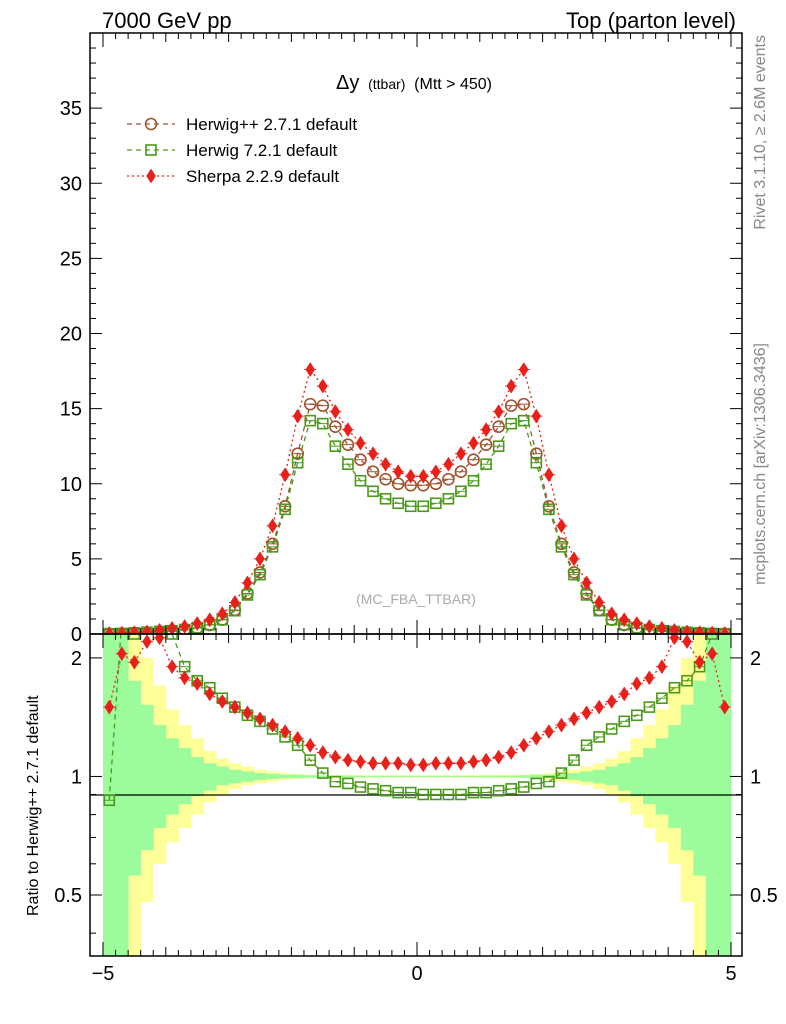 The image size is (786, 1024). I want to click on main-y-tick-label: 0, so click(76, 635).